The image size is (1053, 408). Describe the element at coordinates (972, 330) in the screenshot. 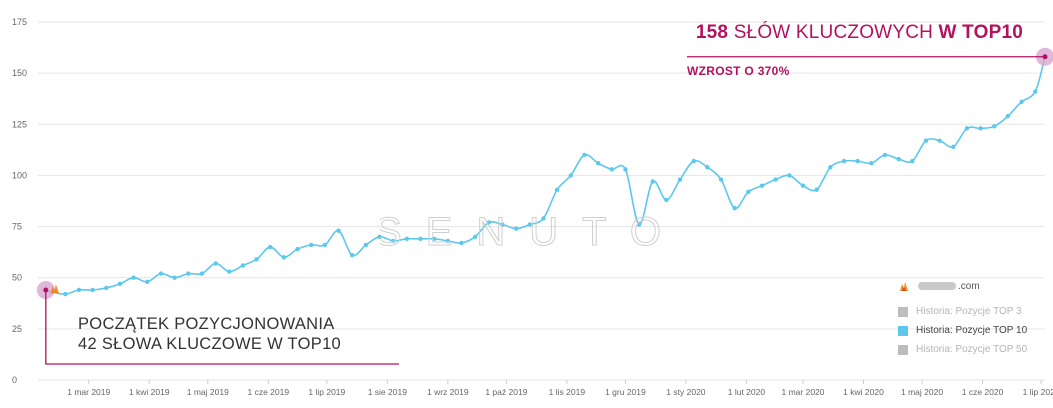

I see `legend-label-top10: Historia: Pozycje TOP 10` at that location.